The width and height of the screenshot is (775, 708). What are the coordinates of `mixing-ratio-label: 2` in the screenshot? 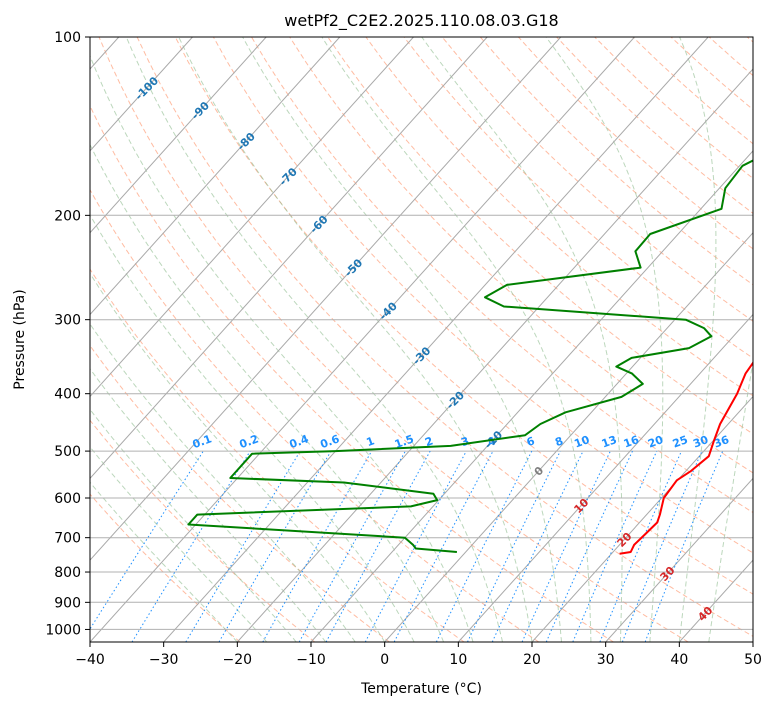 It's located at (429, 441).